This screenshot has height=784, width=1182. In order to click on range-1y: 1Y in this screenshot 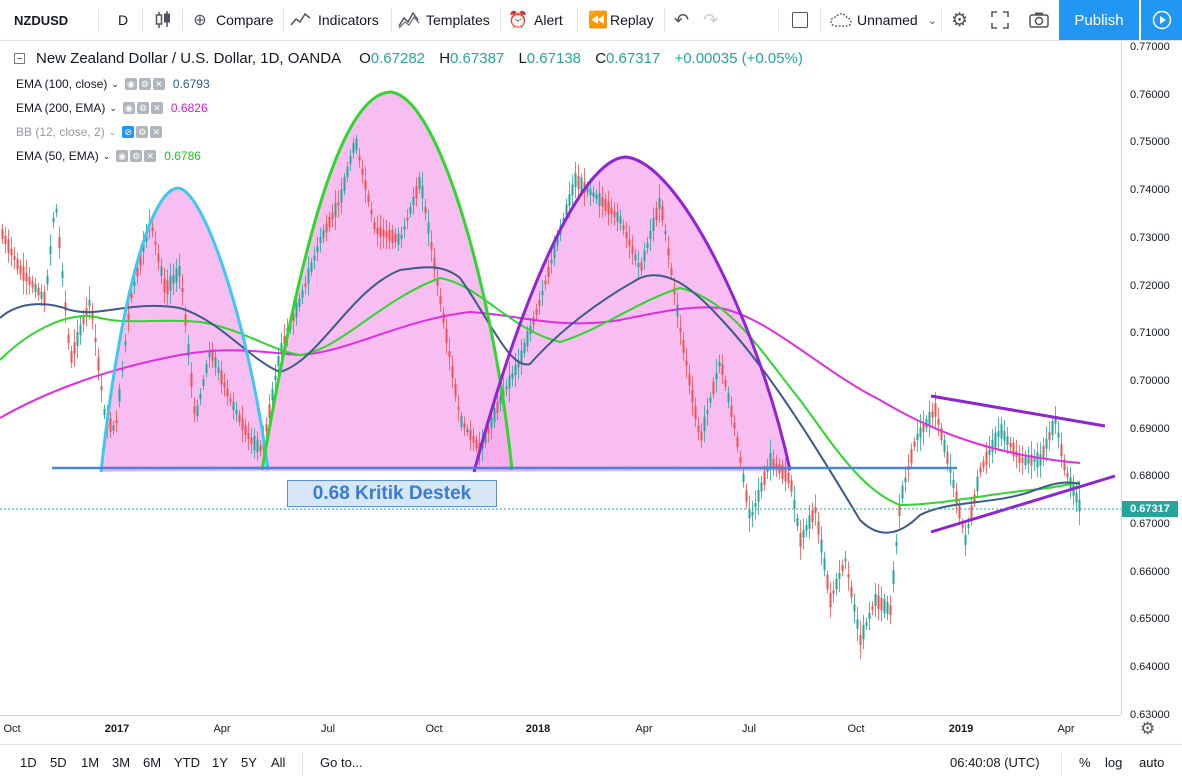, I will do `click(220, 762)`.